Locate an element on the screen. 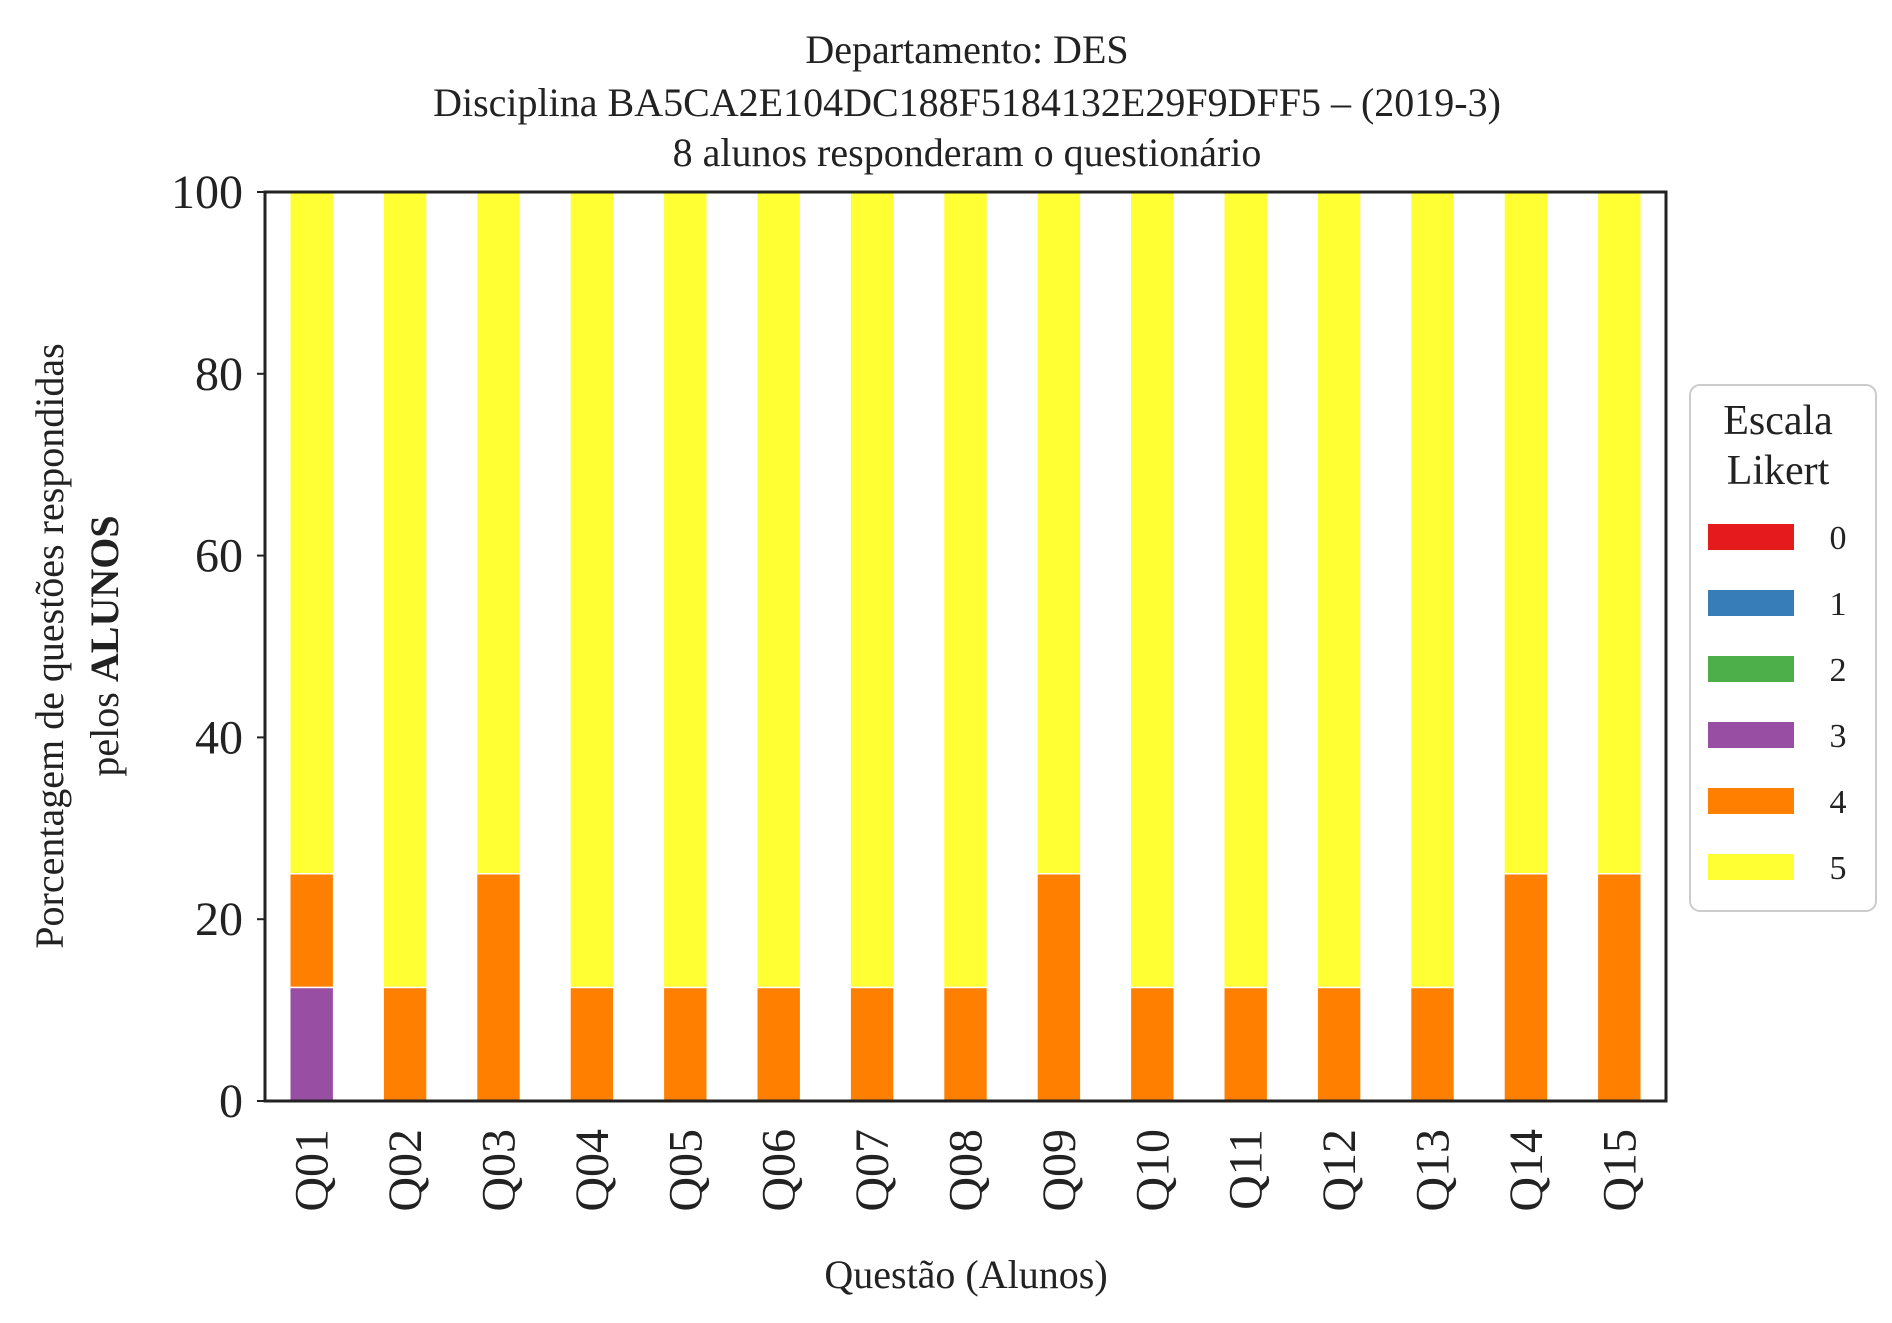  x-tick-label-Q09: Q09 is located at coordinates (1059, 1170).